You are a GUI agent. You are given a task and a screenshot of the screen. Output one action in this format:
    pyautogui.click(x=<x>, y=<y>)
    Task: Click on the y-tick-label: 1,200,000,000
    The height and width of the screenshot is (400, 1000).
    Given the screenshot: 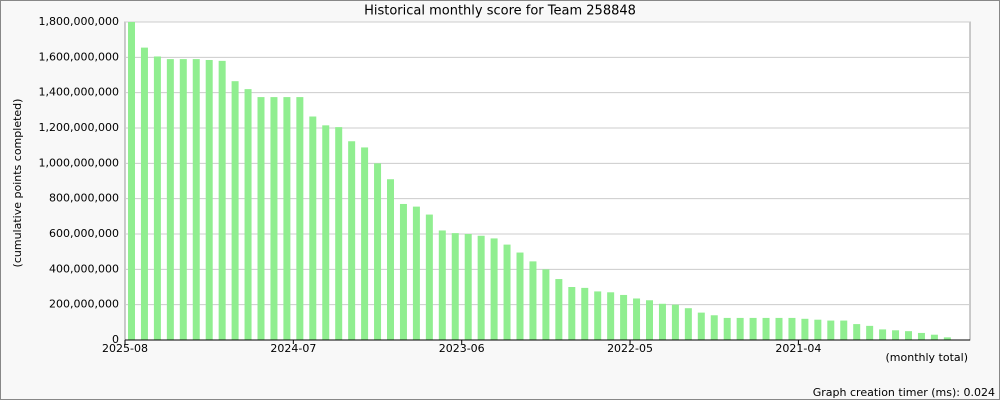 What is the action you would take?
    pyautogui.click(x=79, y=127)
    